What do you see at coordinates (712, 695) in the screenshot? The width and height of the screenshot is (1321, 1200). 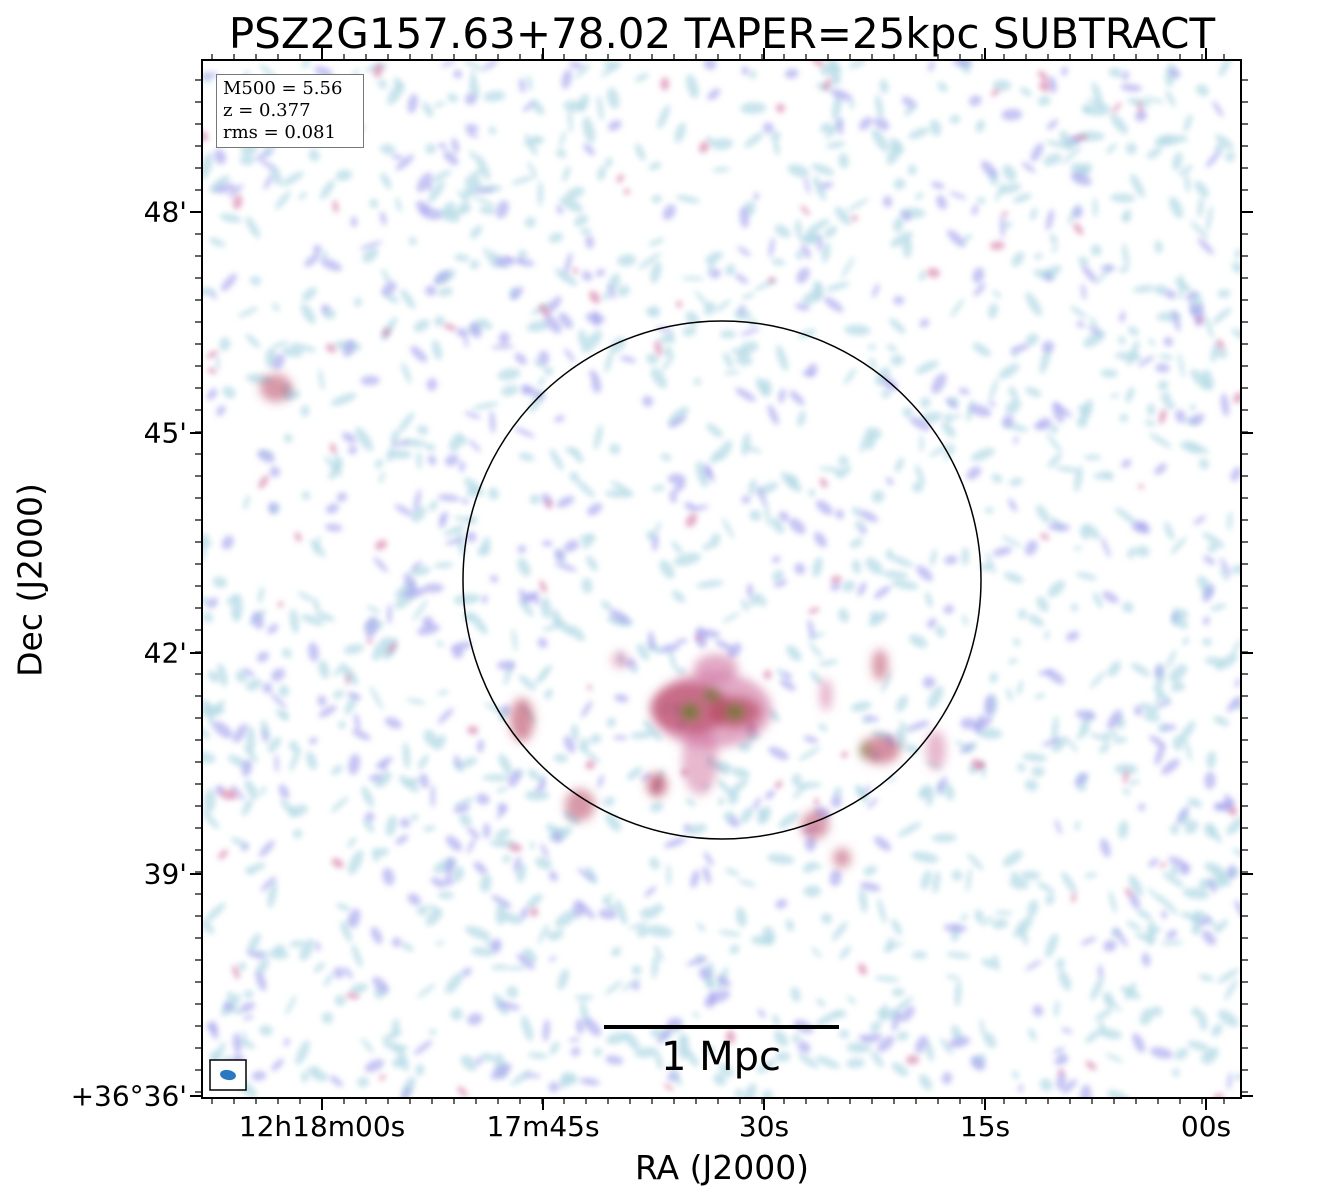 I see `emission-blob` at bounding box center [712, 695].